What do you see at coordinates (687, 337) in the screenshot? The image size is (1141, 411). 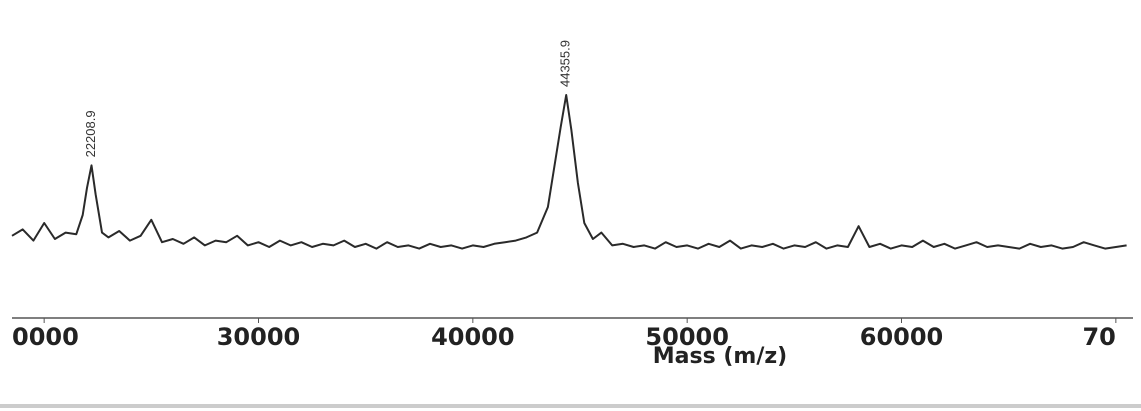 I see `x-tick-label: 50000` at bounding box center [687, 337].